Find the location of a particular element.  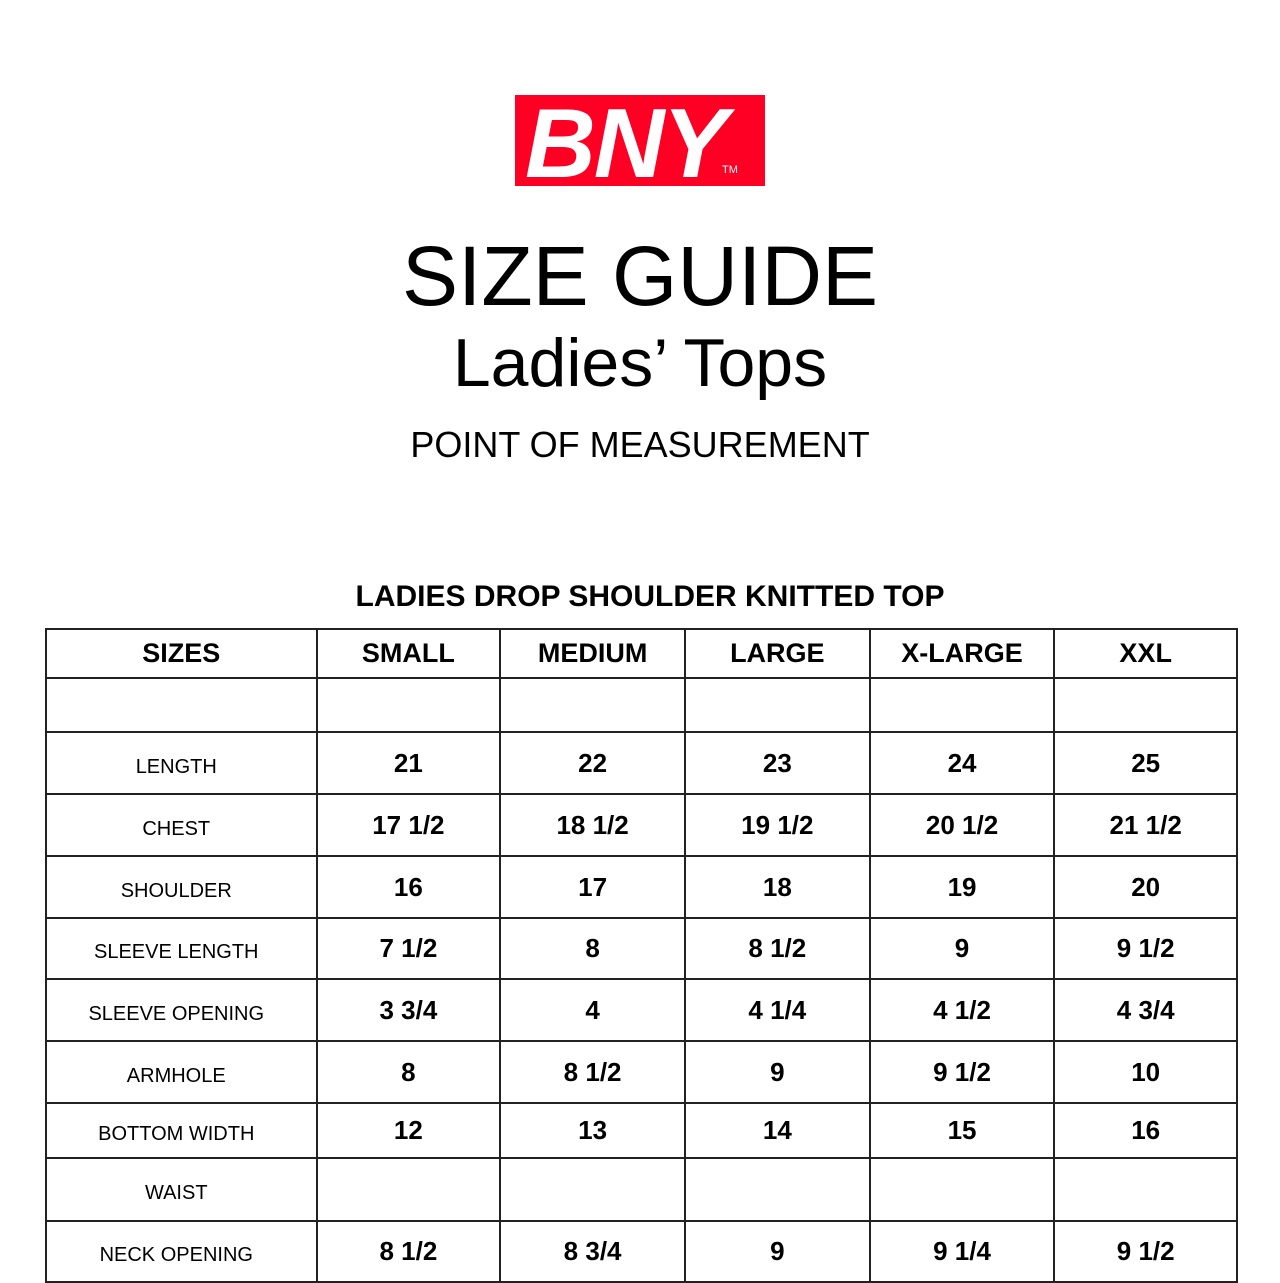

row-label: SHOULDER is located at coordinates (181, 887).